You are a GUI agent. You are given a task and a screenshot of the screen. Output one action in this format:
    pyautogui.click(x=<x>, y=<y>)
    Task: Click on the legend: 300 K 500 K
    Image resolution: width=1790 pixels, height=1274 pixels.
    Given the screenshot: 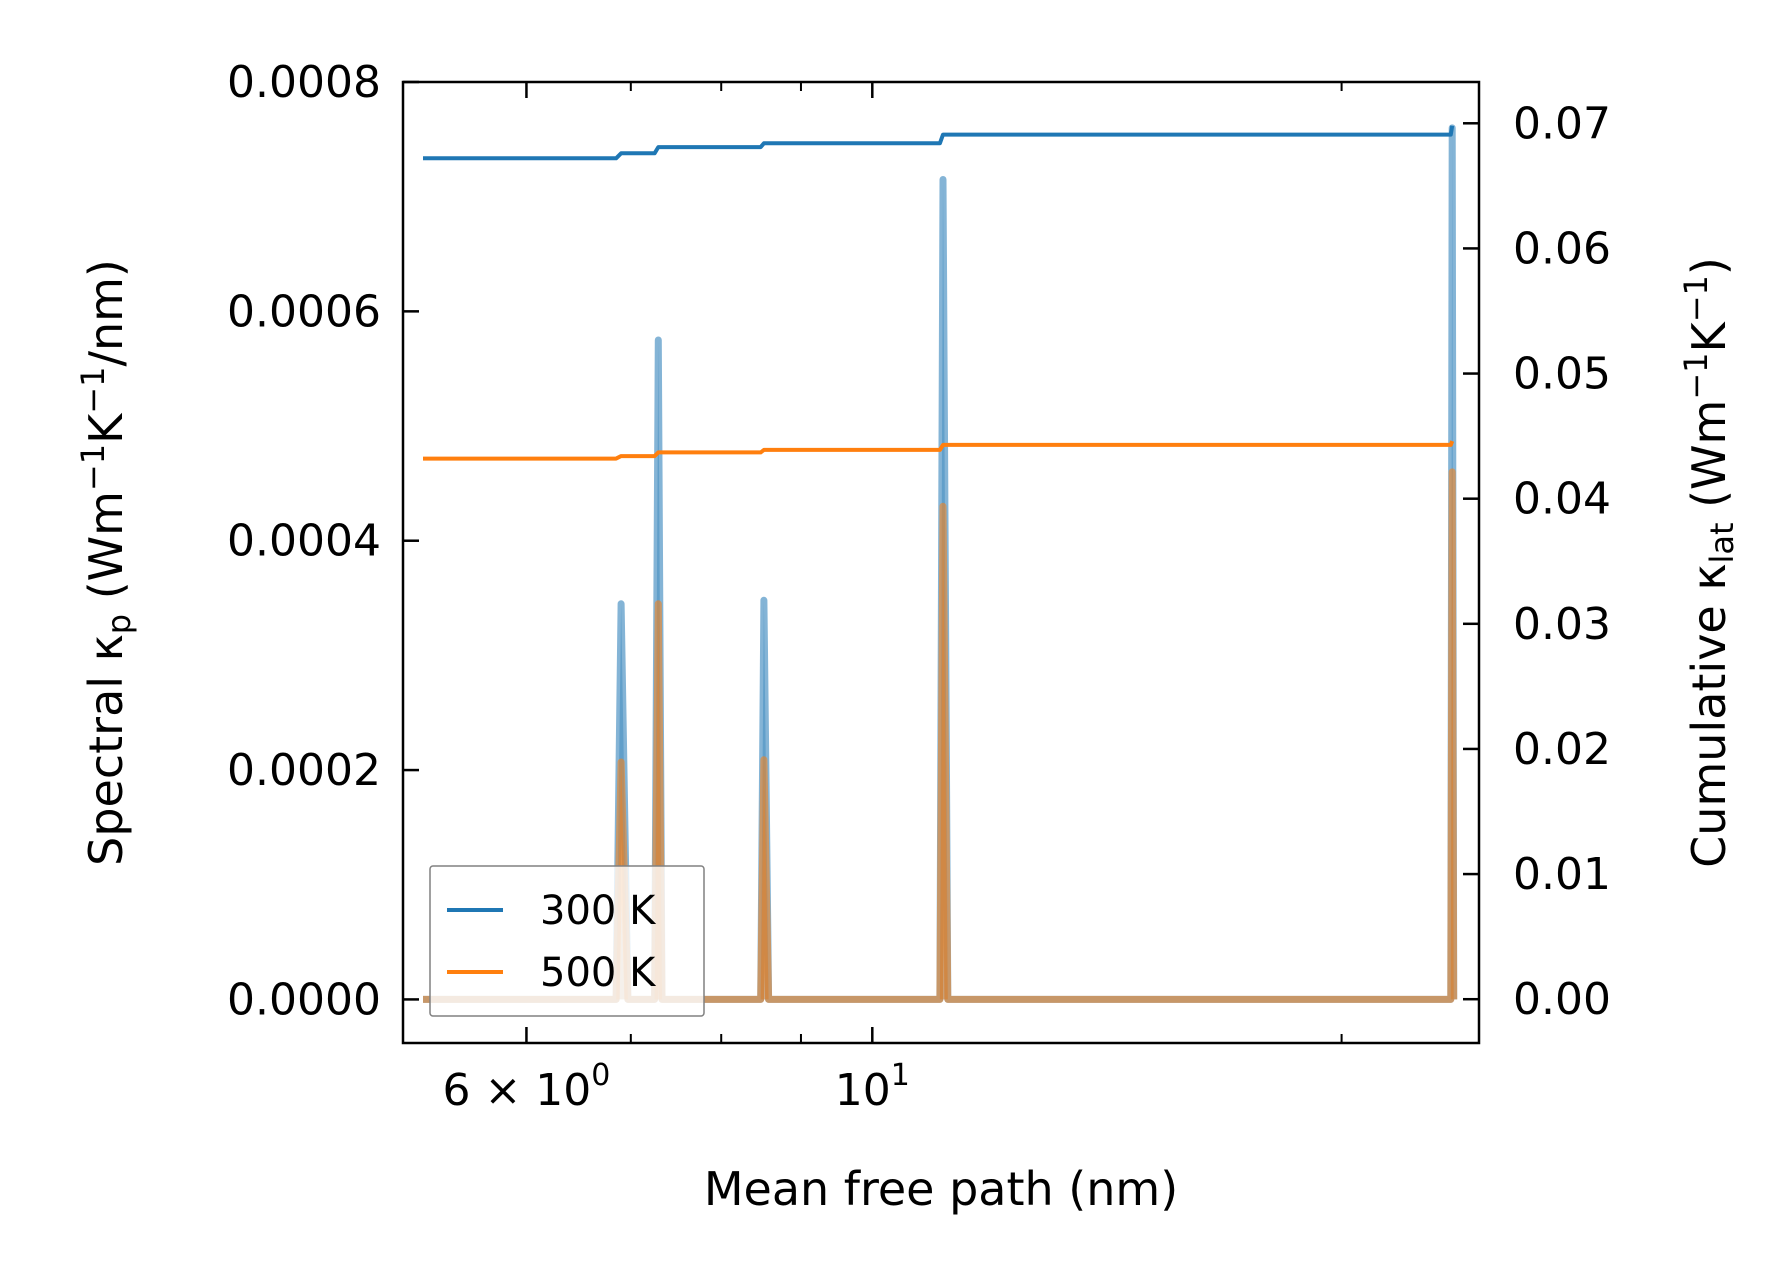 What is the action you would take?
    pyautogui.click(x=567, y=941)
    